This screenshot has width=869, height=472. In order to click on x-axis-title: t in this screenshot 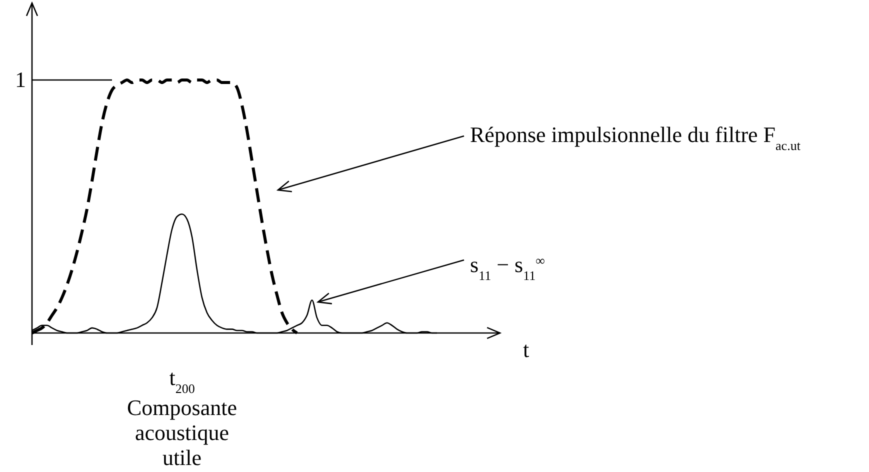, I will do `click(526, 349)`.